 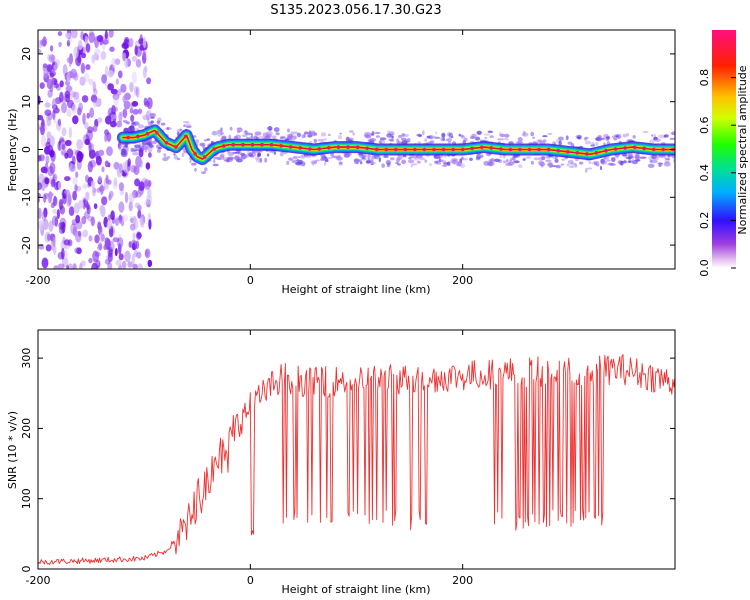 I want to click on x-tick-label: -200, so click(x=38, y=280).